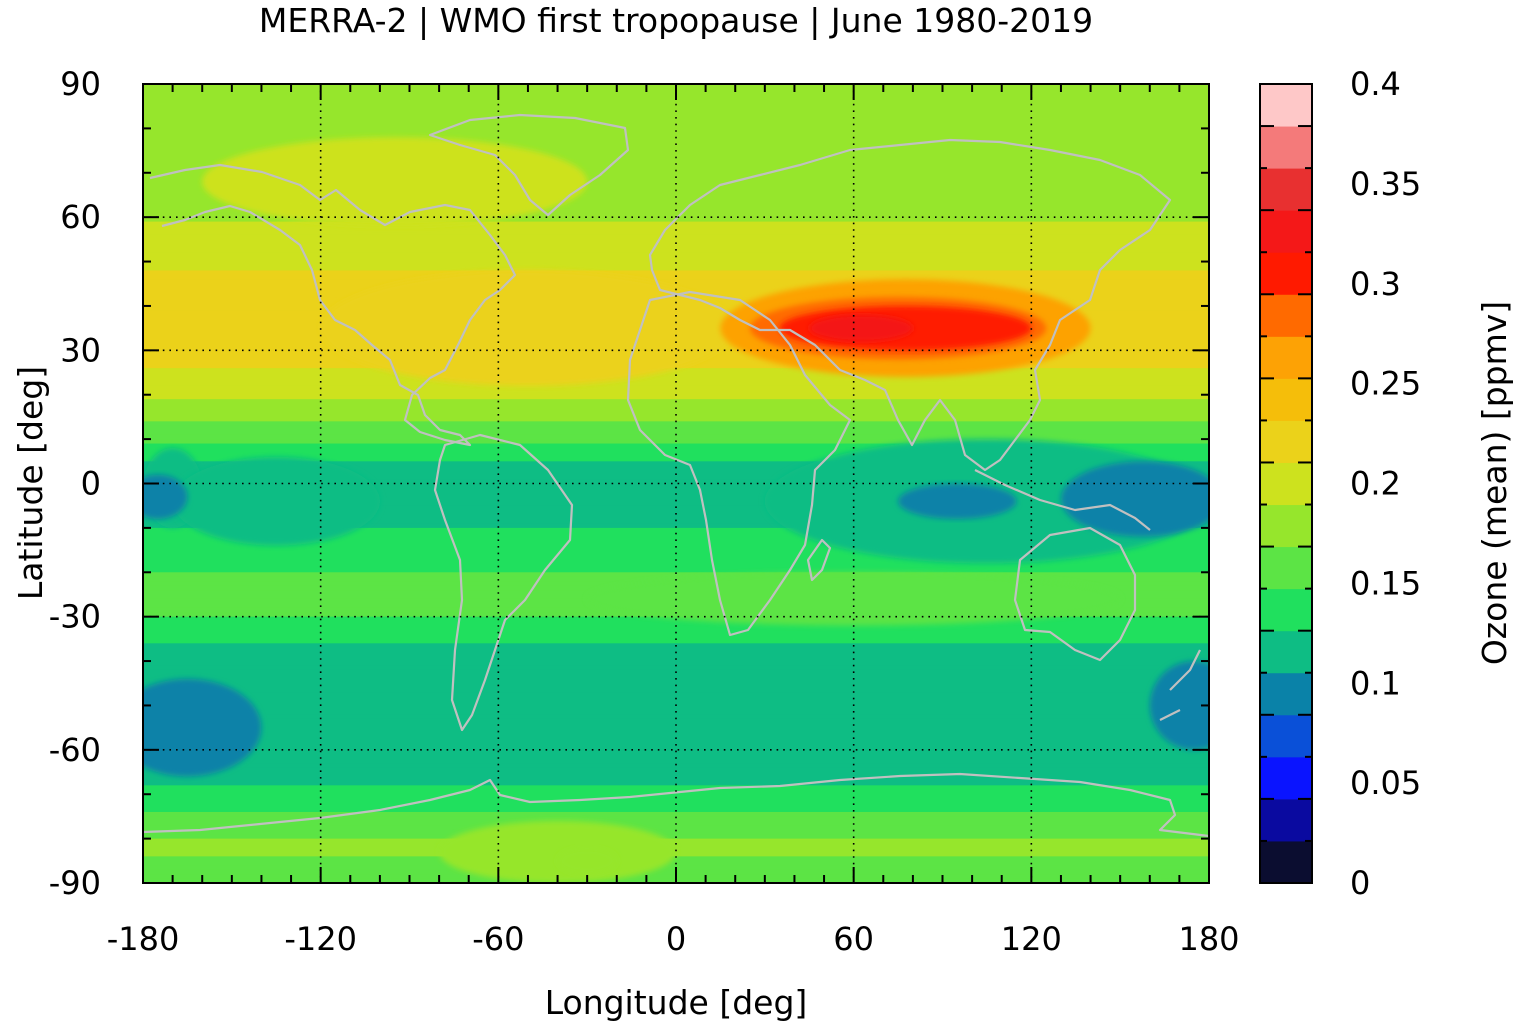 The image size is (1519, 1029). I want to click on colorbar-frame, so click(1286, 483).